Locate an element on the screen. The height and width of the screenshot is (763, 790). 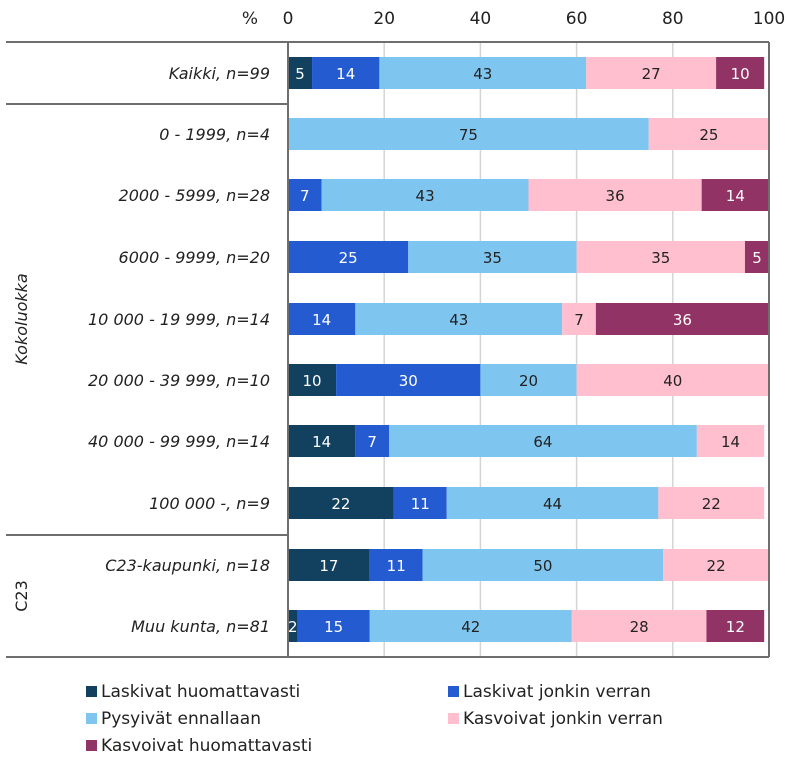
legend-item: Pysyivät ennallaan is located at coordinates (267, 718).